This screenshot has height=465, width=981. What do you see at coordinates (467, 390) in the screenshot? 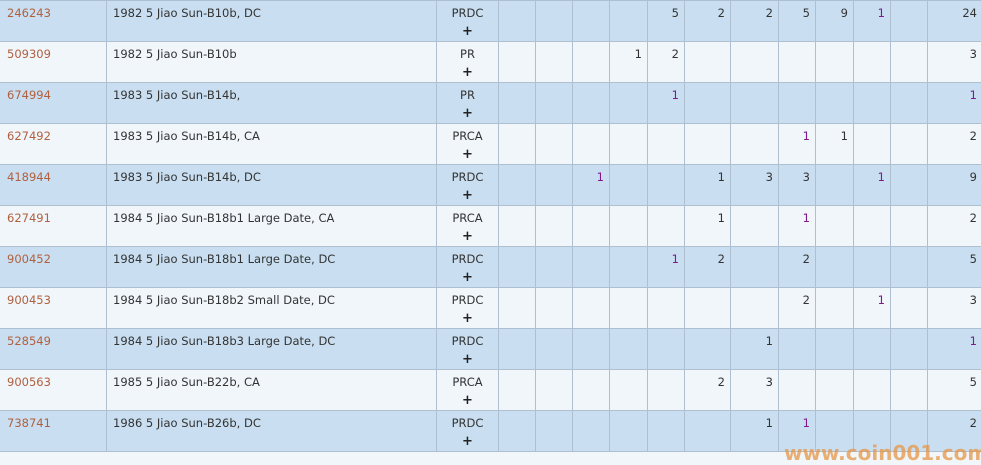
I see `designation-cell: PRCA +` at bounding box center [467, 390].